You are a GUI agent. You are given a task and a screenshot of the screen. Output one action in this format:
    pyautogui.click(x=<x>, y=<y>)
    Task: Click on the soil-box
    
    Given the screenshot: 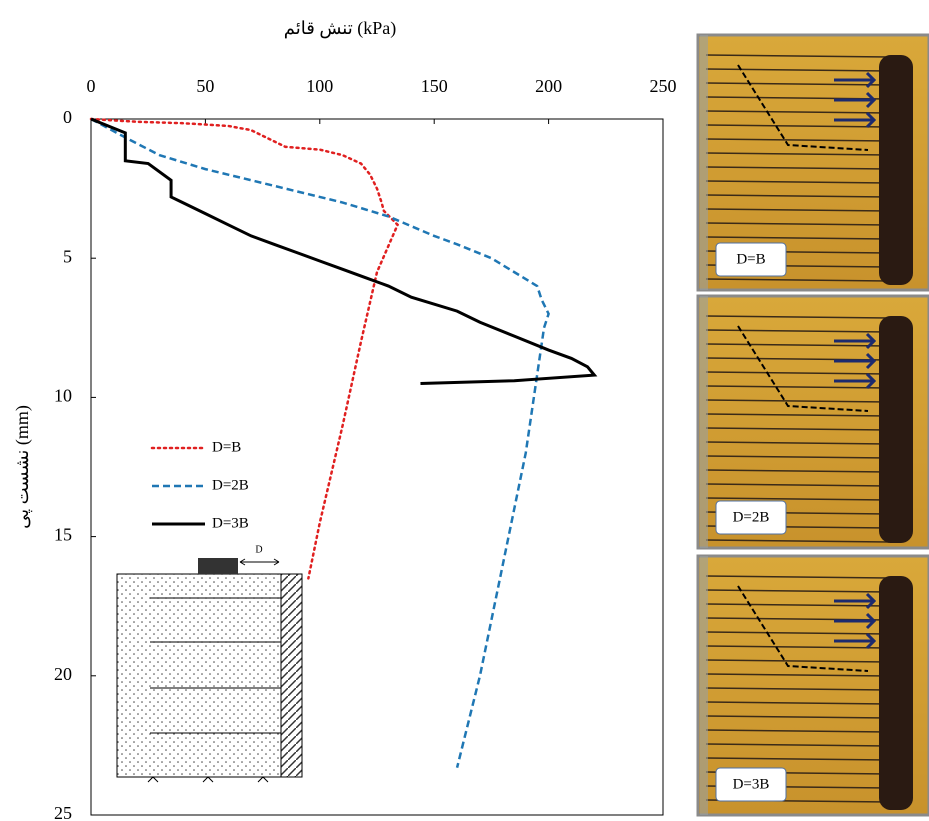 What is the action you would take?
    pyautogui.click(x=199, y=675)
    